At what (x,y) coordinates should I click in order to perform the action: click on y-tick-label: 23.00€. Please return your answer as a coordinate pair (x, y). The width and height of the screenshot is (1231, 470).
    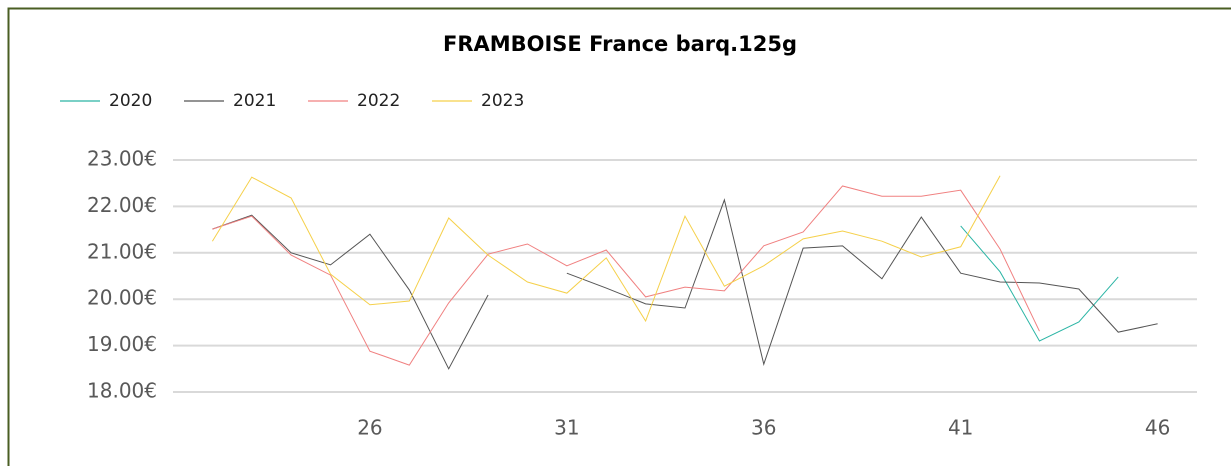
    Looking at the image, I should click on (122, 159).